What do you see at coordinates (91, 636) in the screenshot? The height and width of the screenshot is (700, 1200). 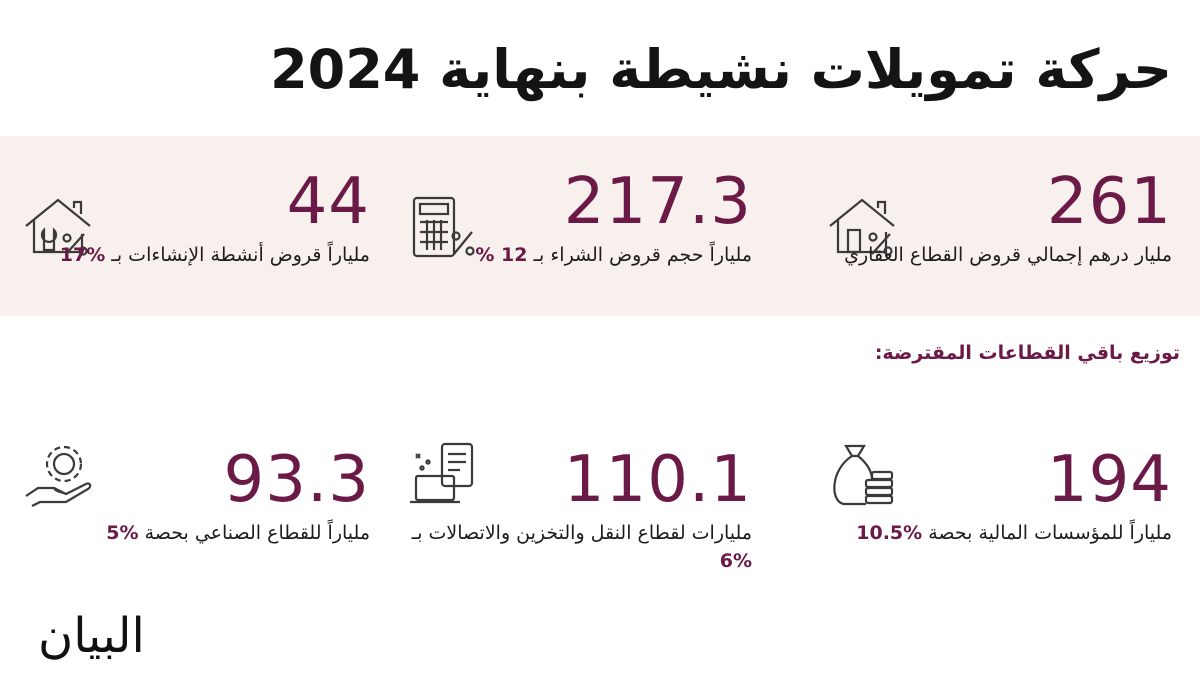 I see `brand-logo: البيان` at bounding box center [91, 636].